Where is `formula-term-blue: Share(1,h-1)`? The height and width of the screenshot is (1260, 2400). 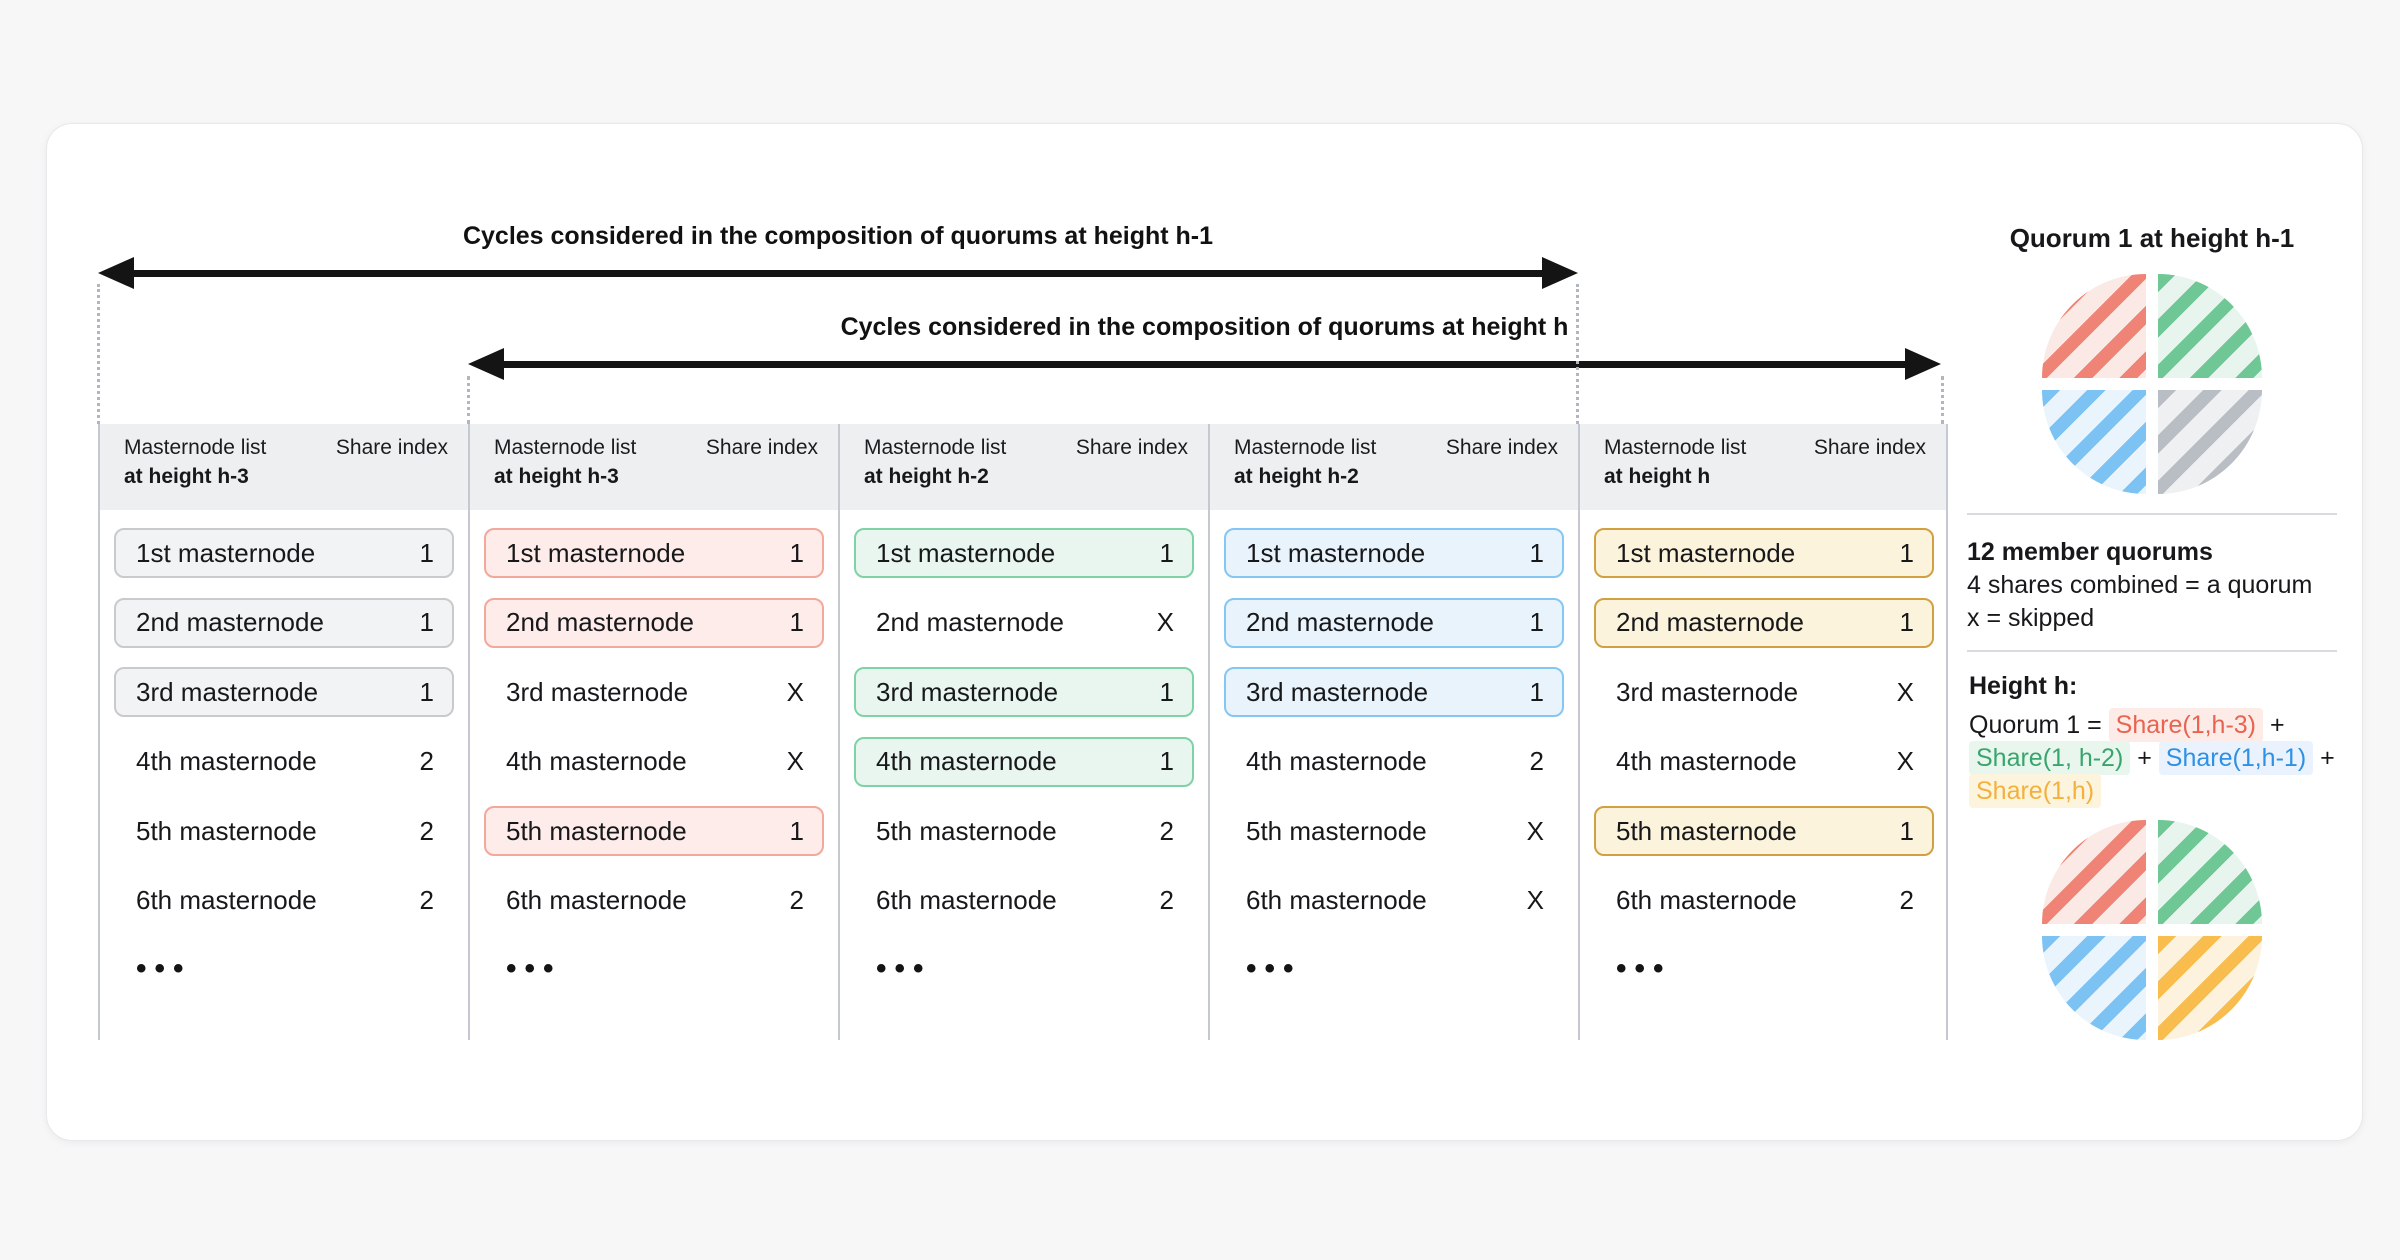 formula-term-blue: Share(1,h-1) is located at coordinates (2236, 758).